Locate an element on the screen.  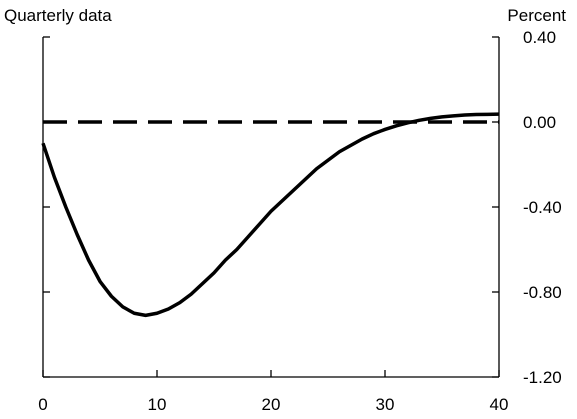
y-tick-label: -1.20 is located at coordinates (542, 377).